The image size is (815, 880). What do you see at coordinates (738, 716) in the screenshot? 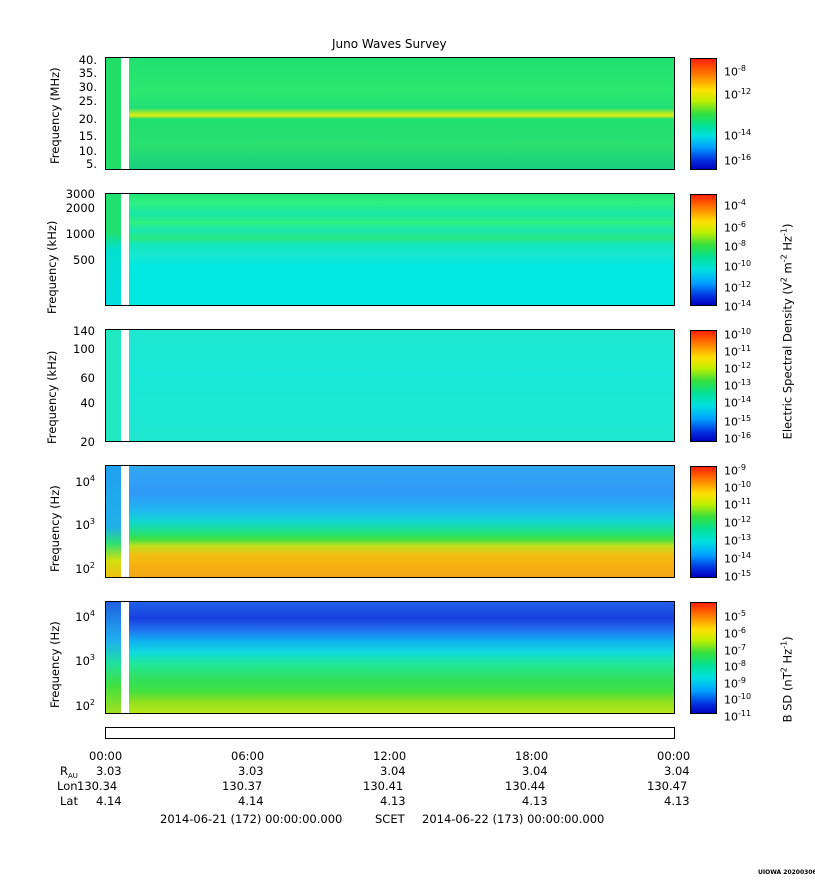
I see `cb5-tick-11: 10⁻¹¹` at bounding box center [738, 716].